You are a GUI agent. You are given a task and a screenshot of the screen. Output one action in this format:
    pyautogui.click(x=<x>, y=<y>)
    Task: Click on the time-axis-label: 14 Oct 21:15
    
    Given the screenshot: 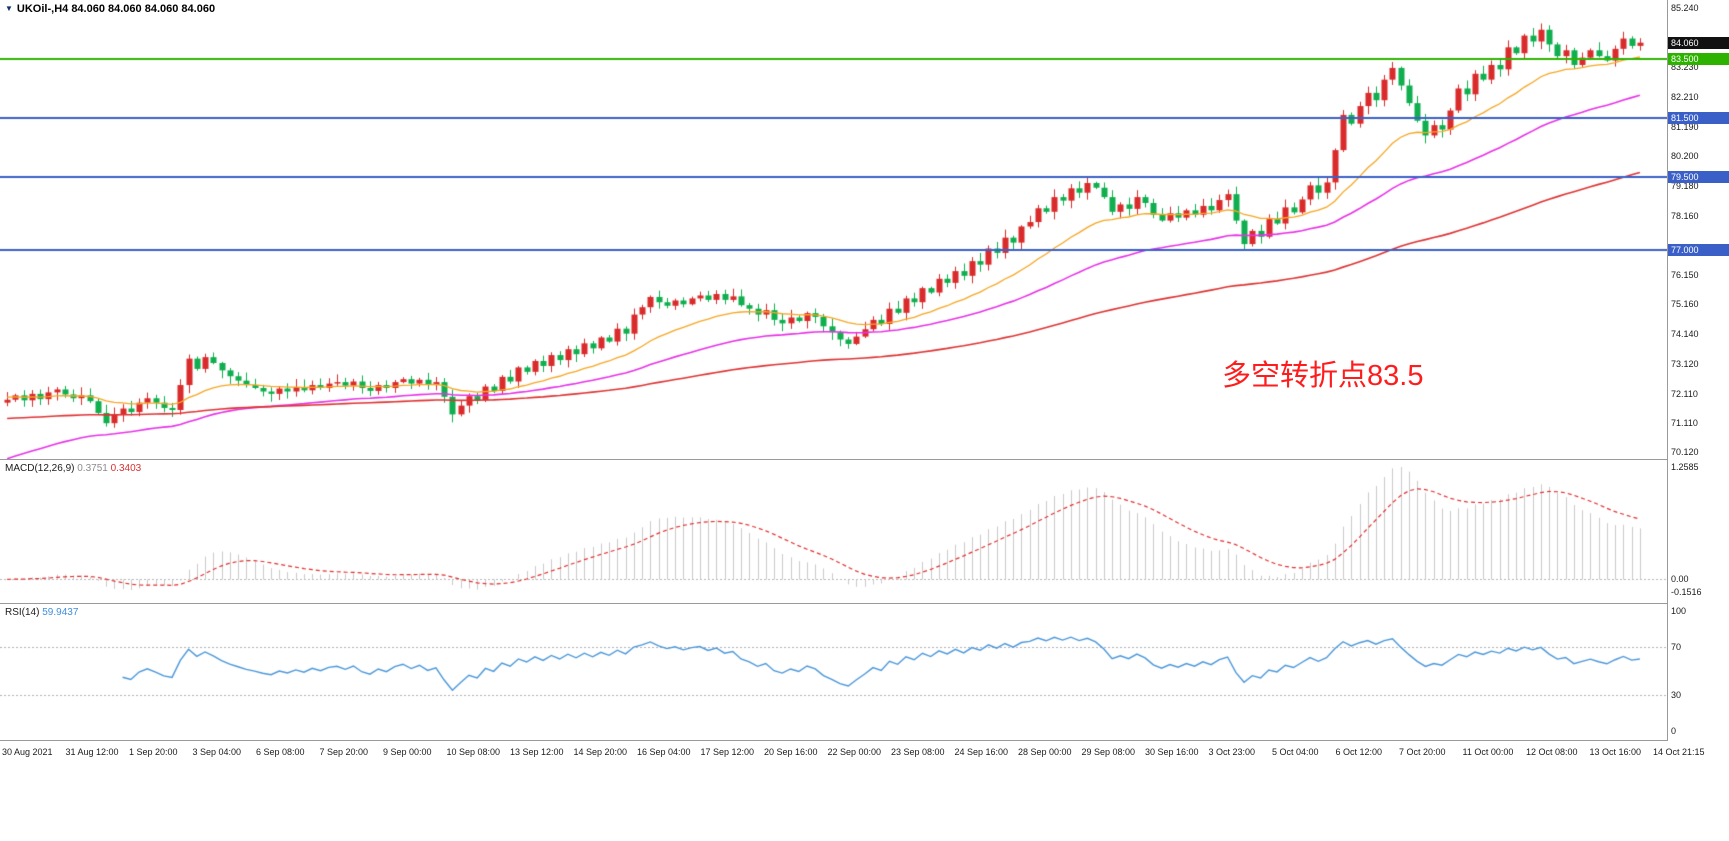 What is the action you would take?
    pyautogui.click(x=1679, y=752)
    